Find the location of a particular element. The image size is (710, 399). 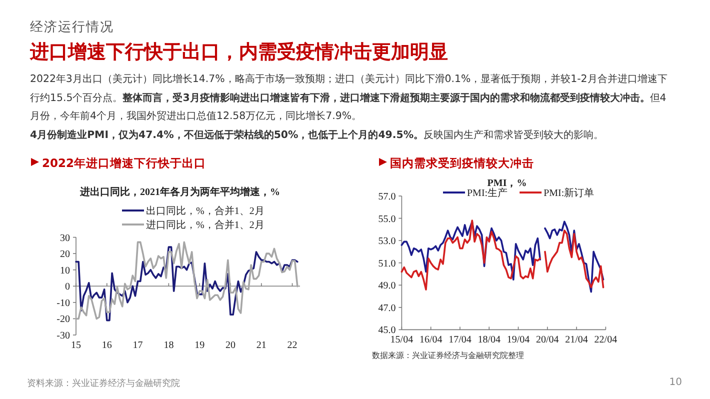

x-tick-label: 21/04 is located at coordinates (576, 340).